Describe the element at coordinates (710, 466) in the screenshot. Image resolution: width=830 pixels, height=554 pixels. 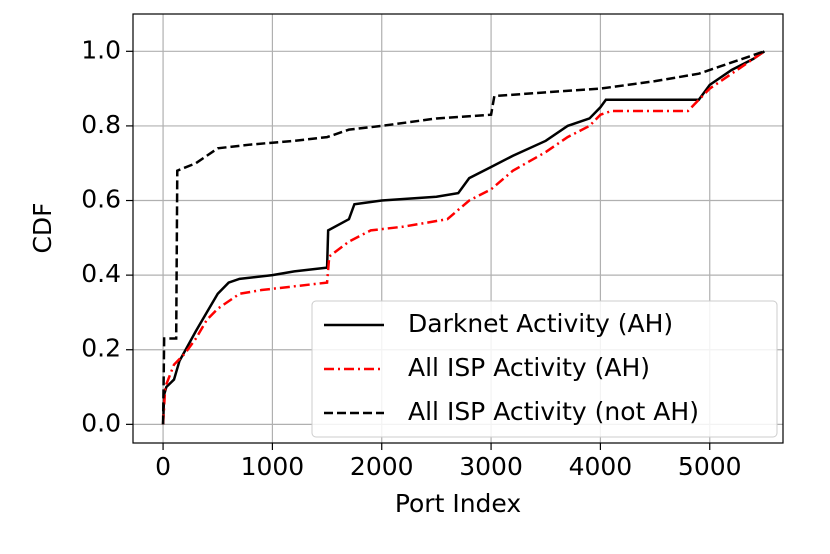
I see `x-tick-label: 5000` at that location.